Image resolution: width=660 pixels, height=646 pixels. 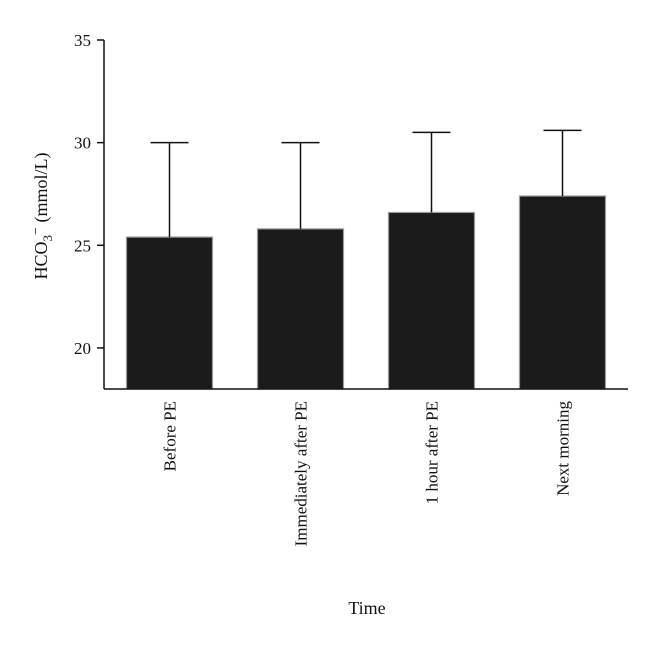 What do you see at coordinates (563, 448) in the screenshot?
I see `x-category-label-3: Next morning` at bounding box center [563, 448].